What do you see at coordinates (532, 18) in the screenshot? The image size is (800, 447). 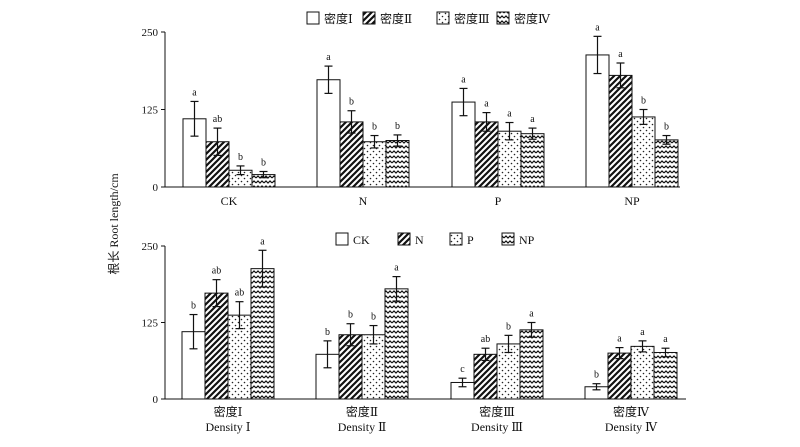 I see `legend-label: 密度Ⅳ` at bounding box center [532, 18].